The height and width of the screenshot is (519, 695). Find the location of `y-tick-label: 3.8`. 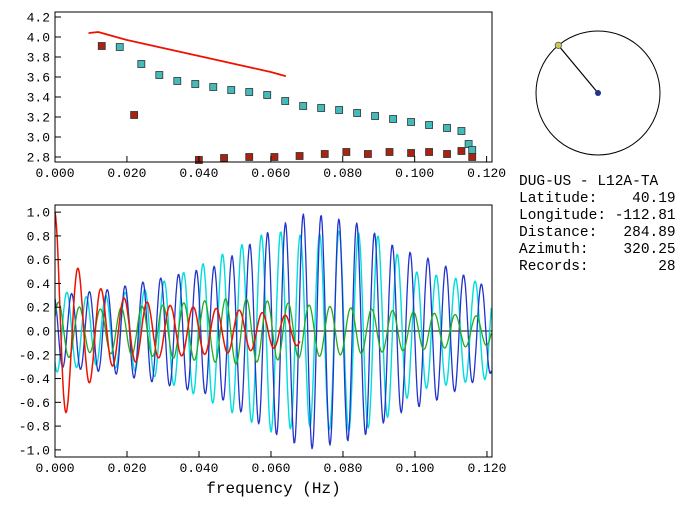

y-tick-label: 3.8 is located at coordinates (38, 58).